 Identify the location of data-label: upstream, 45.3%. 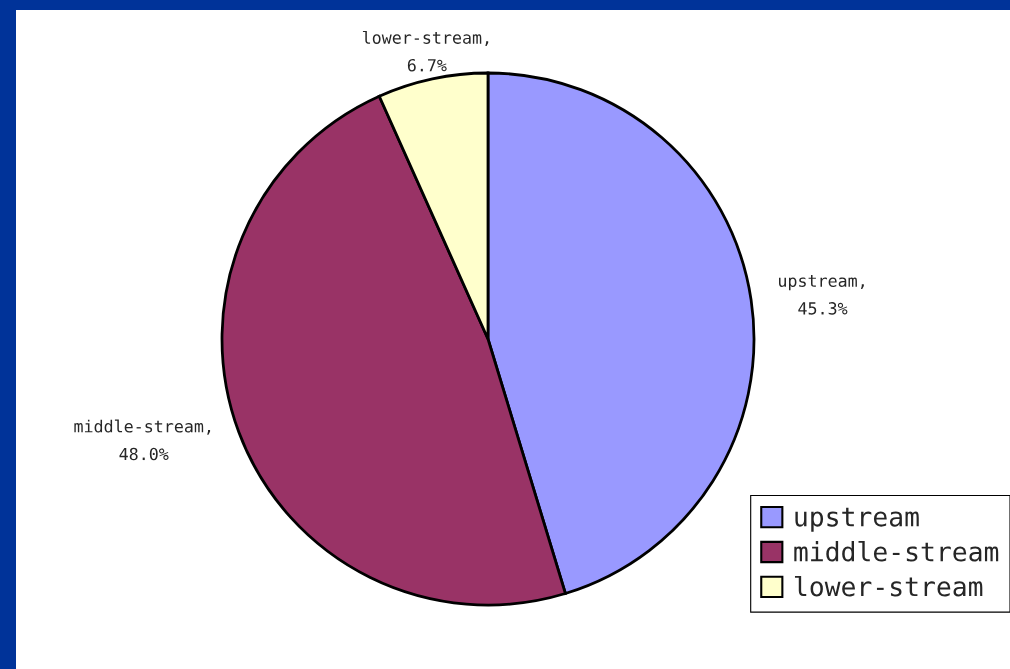
(821, 295).